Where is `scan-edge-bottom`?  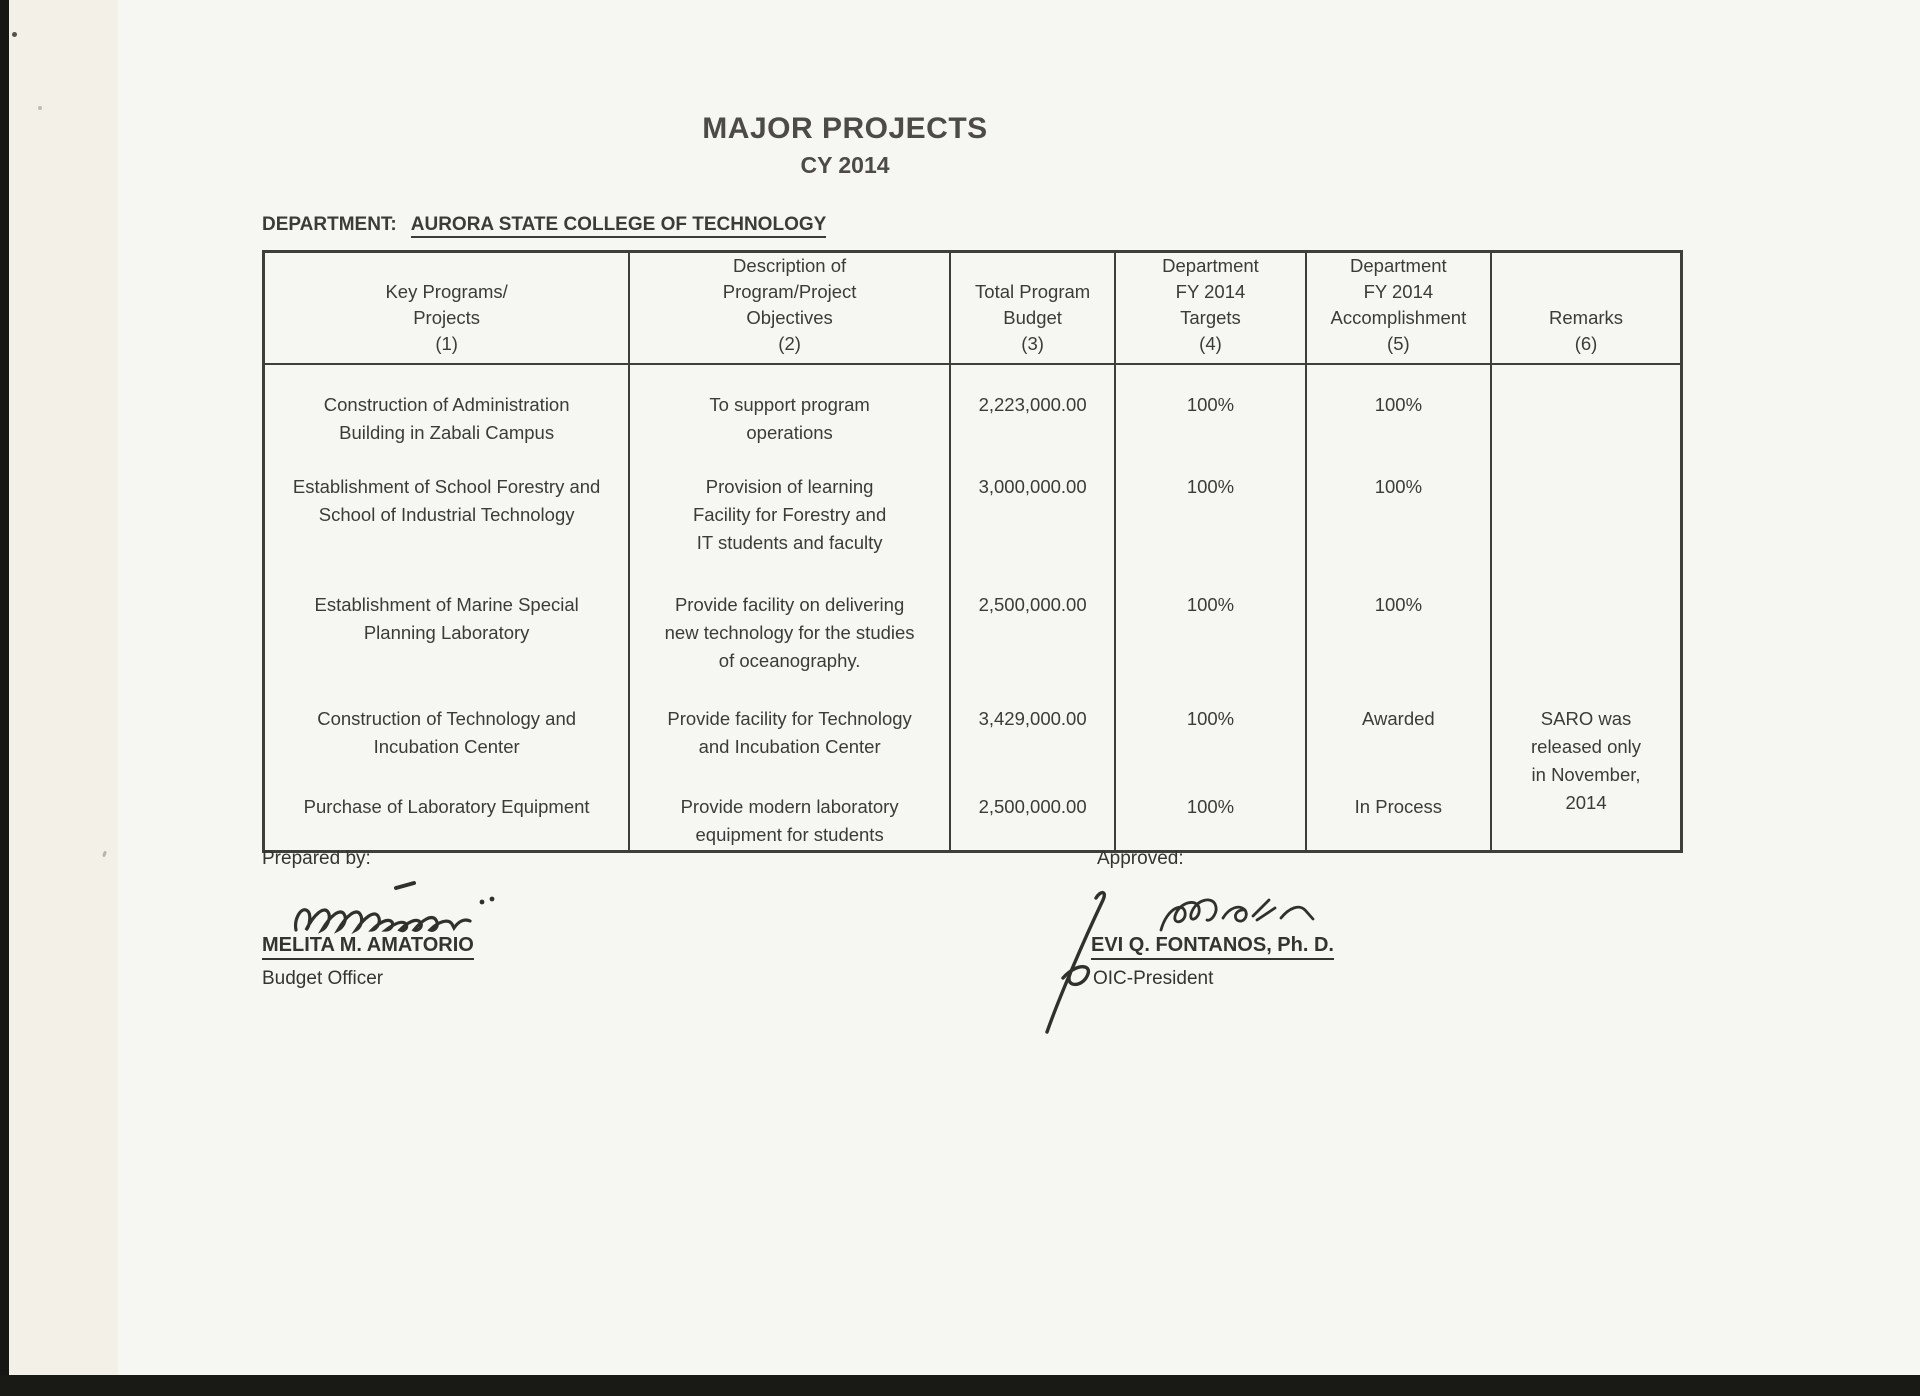
scan-edge-bottom is located at coordinates (960, 1385).